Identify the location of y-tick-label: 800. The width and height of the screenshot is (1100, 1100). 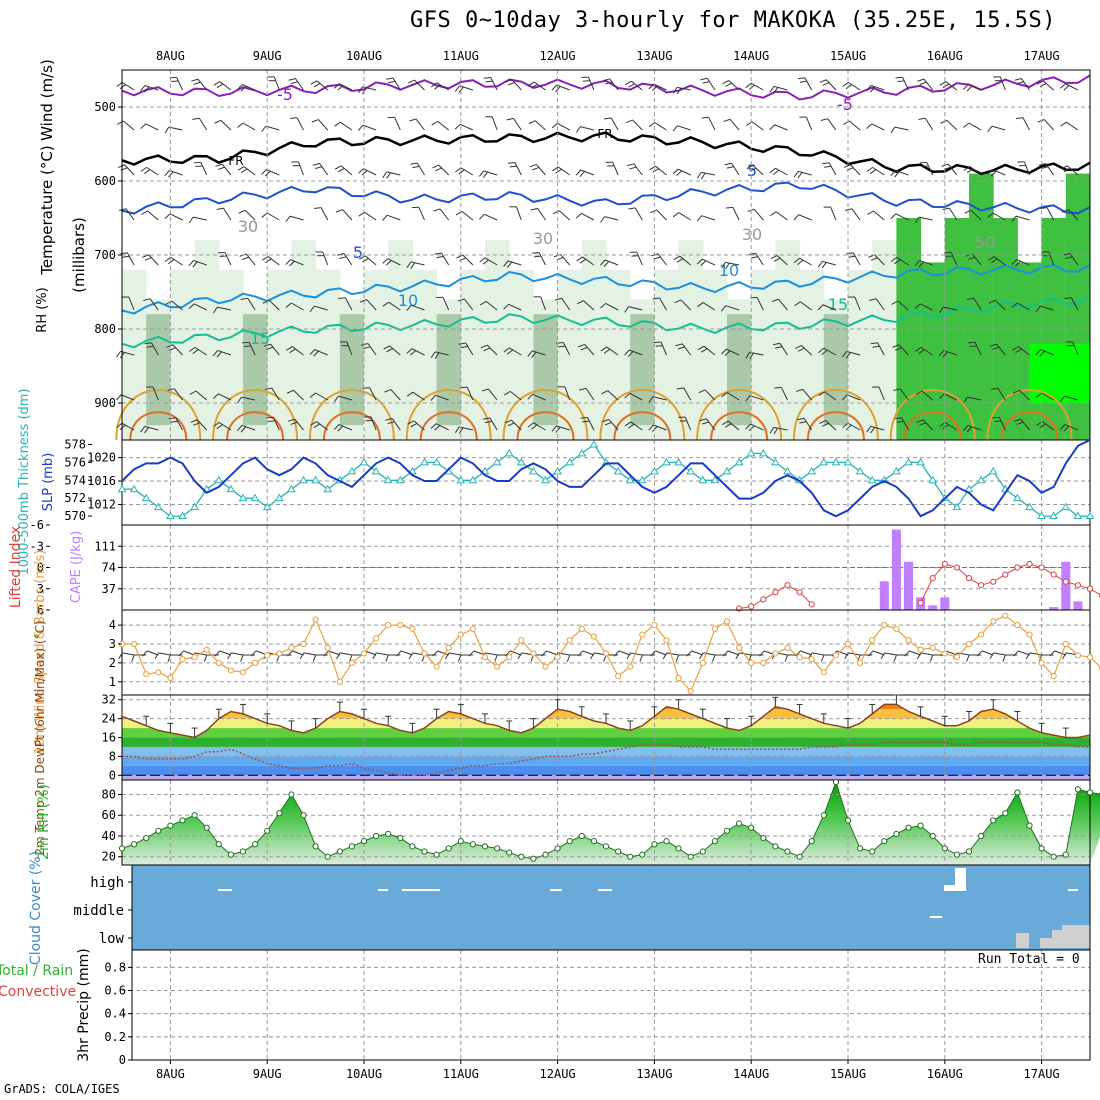
(105, 329).